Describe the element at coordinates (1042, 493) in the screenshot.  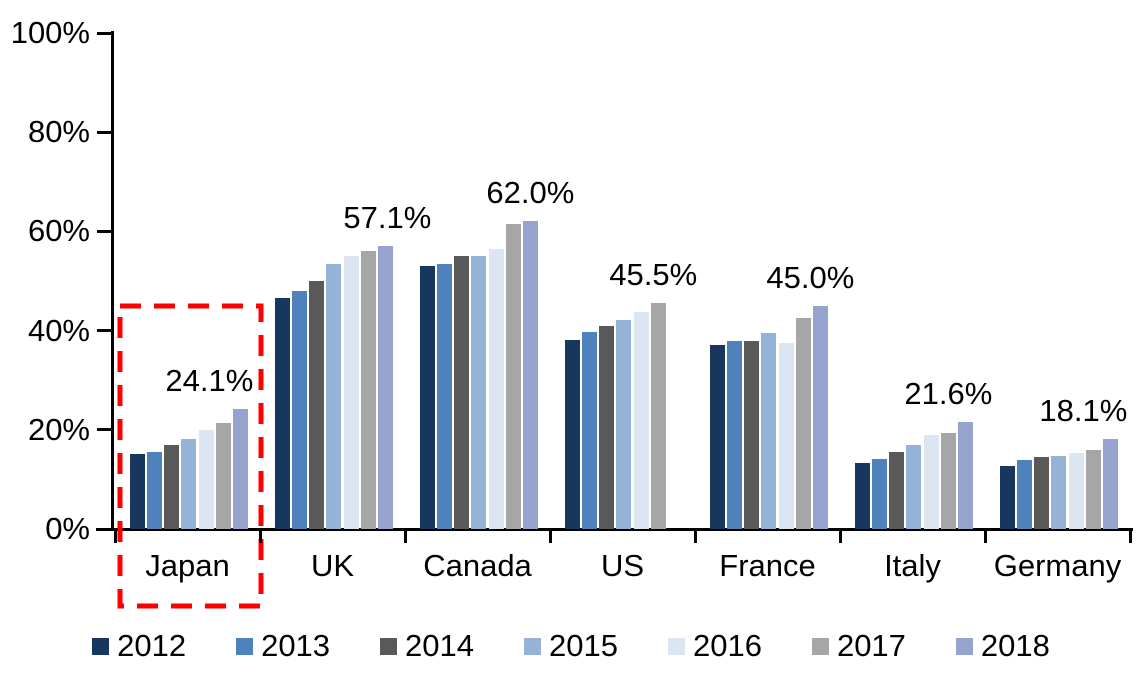
I see `bar-germany-2014` at that location.